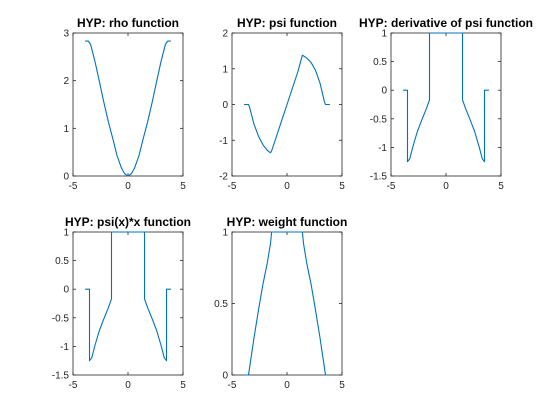 The width and height of the screenshot is (560, 420). What do you see at coordinates (128, 222) in the screenshot?
I see `chart-title-psi-times-x: HYP: psi(x)*x function` at bounding box center [128, 222].